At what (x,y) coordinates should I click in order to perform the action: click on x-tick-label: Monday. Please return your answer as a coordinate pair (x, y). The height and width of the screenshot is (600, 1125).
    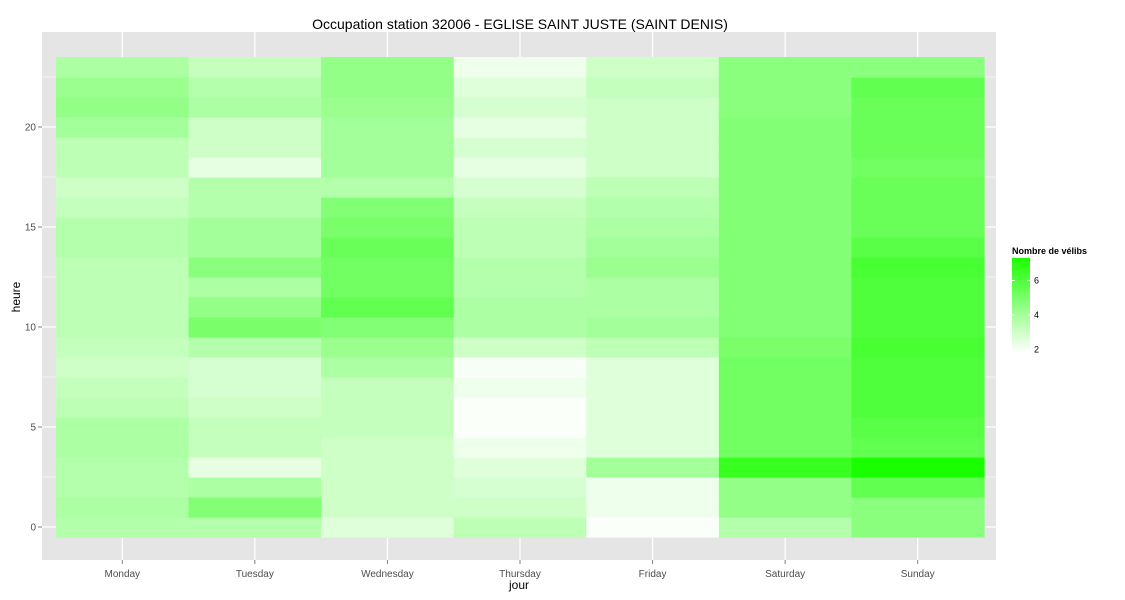
    Looking at the image, I should click on (122, 574).